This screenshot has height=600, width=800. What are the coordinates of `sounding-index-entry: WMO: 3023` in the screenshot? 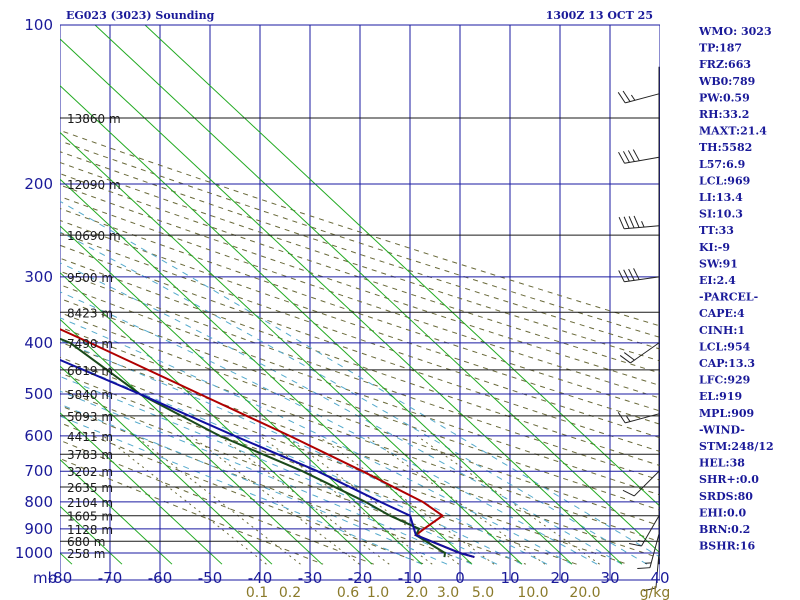 It's located at (735, 31).